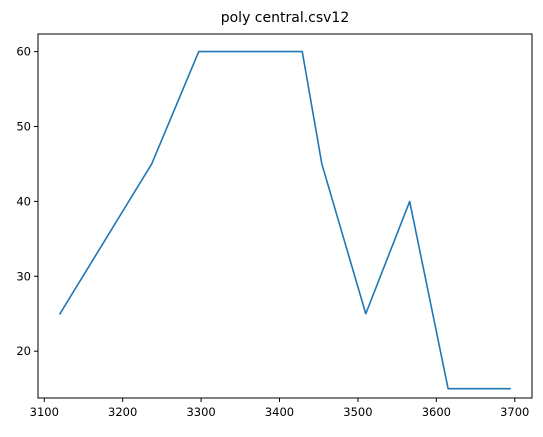  I want to click on x-axis-ticks: 3100 3200 3300 3400 3500 3600 3700, so click(279, 408).